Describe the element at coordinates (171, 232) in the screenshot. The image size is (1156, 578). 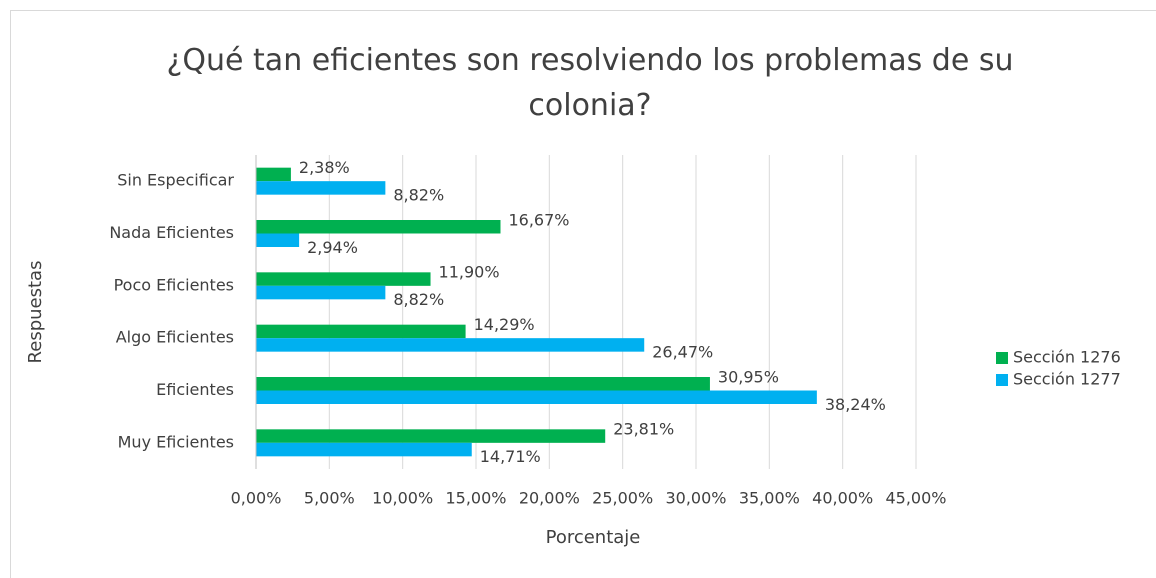
I see `y-tick-label: Nada Eficientes` at that location.